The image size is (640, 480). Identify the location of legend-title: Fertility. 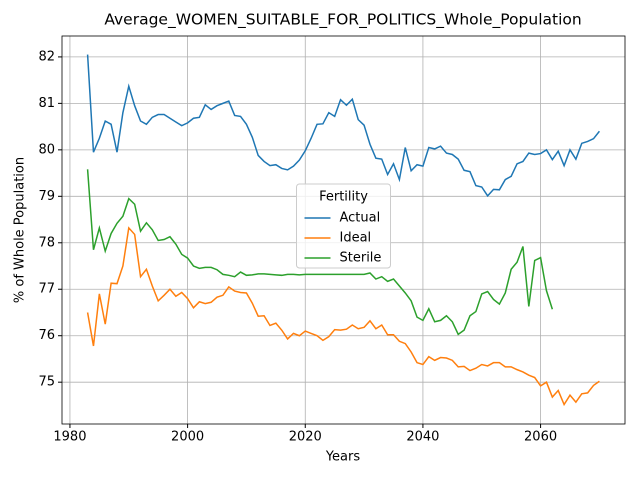
(343, 197).